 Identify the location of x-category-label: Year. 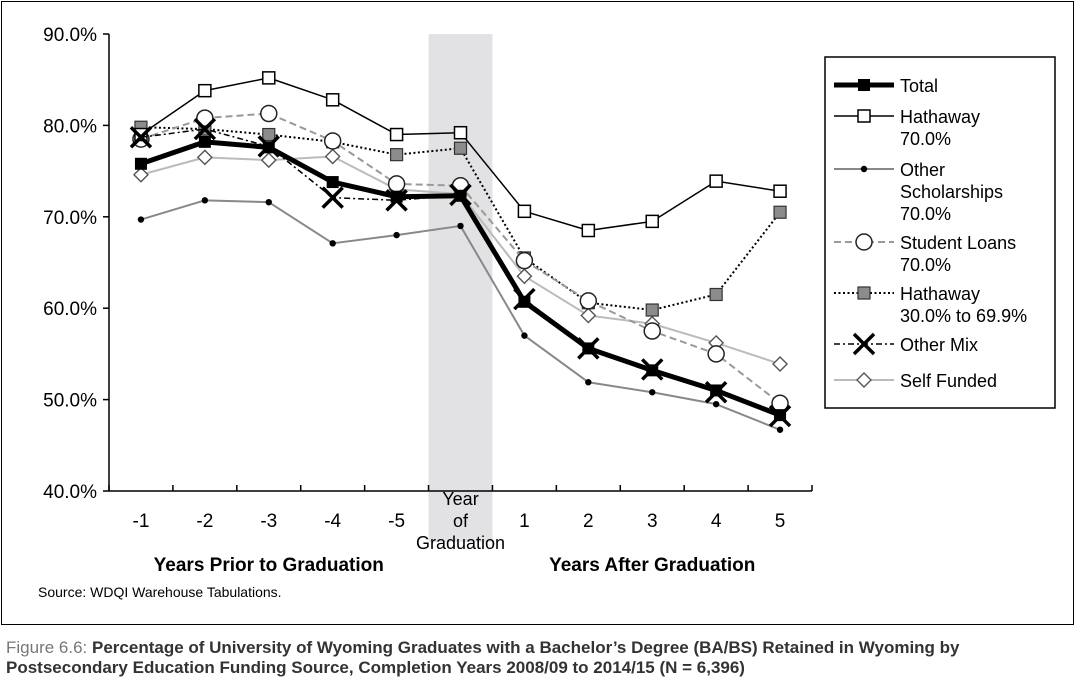
(460, 499).